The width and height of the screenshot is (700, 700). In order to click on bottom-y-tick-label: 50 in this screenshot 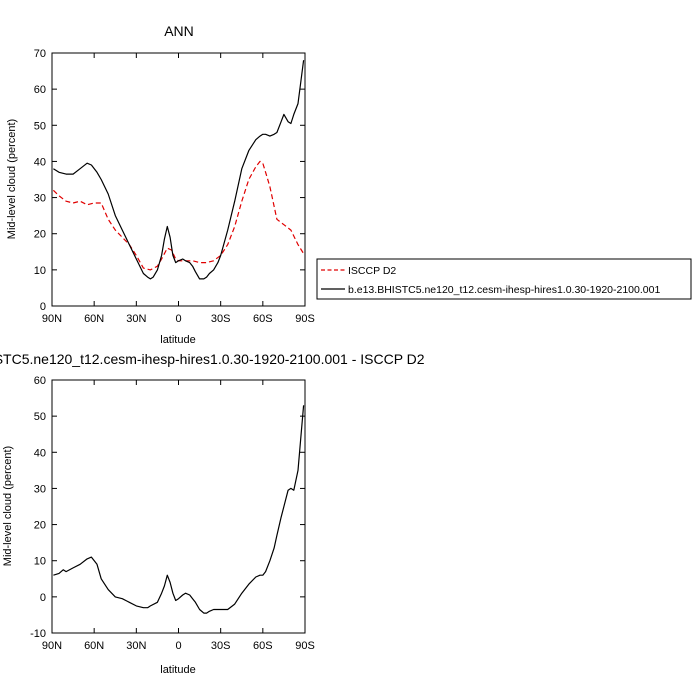, I will do `click(40, 417)`.